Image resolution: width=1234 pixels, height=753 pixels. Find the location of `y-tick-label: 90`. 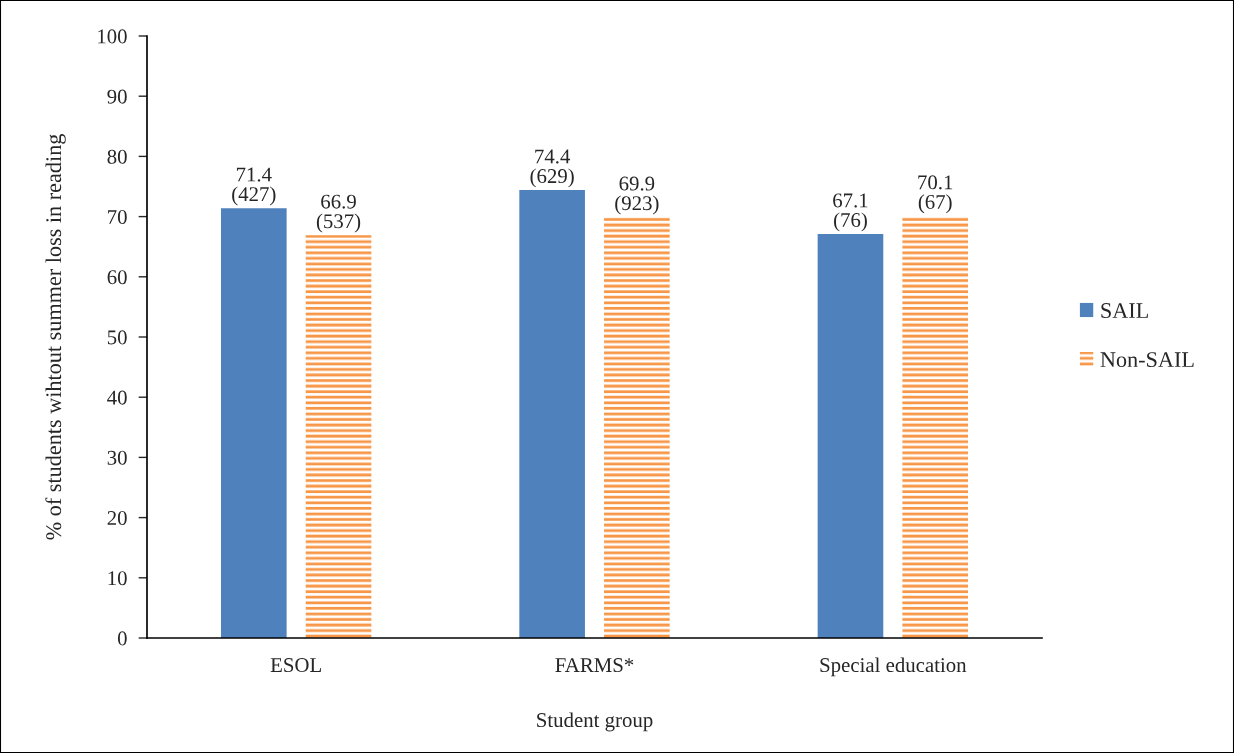

y-tick-label: 90 is located at coordinates (117, 96).